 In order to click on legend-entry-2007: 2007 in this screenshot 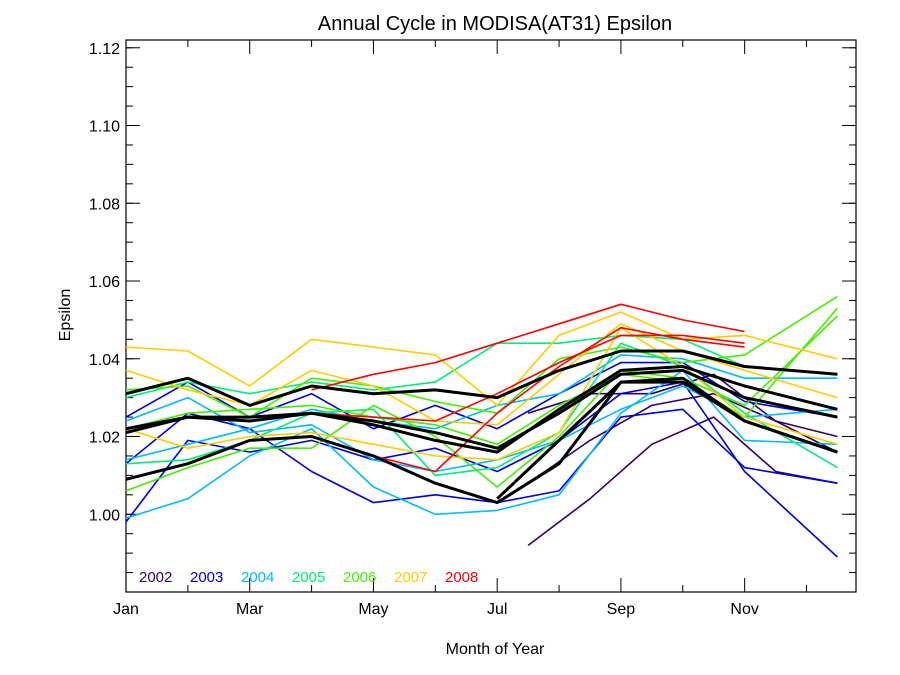, I will do `click(410, 577)`.